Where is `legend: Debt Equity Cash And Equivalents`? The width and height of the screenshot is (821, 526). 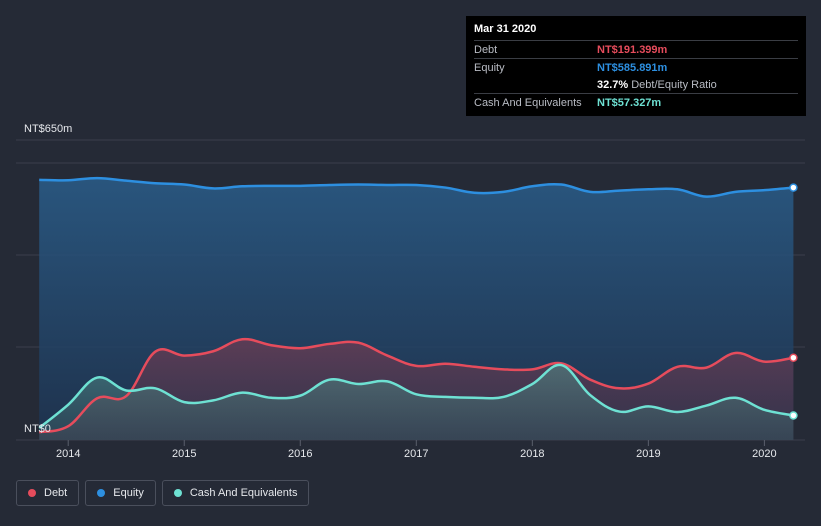 legend: Debt Equity Cash And Equivalents is located at coordinates (165, 493).